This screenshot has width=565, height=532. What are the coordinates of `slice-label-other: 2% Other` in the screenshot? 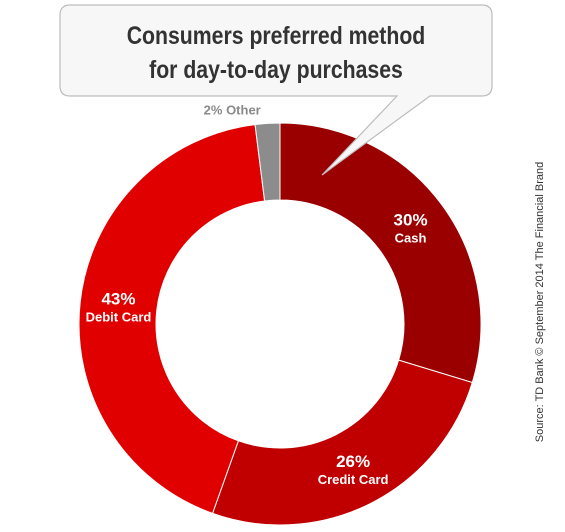 It's located at (232, 109).